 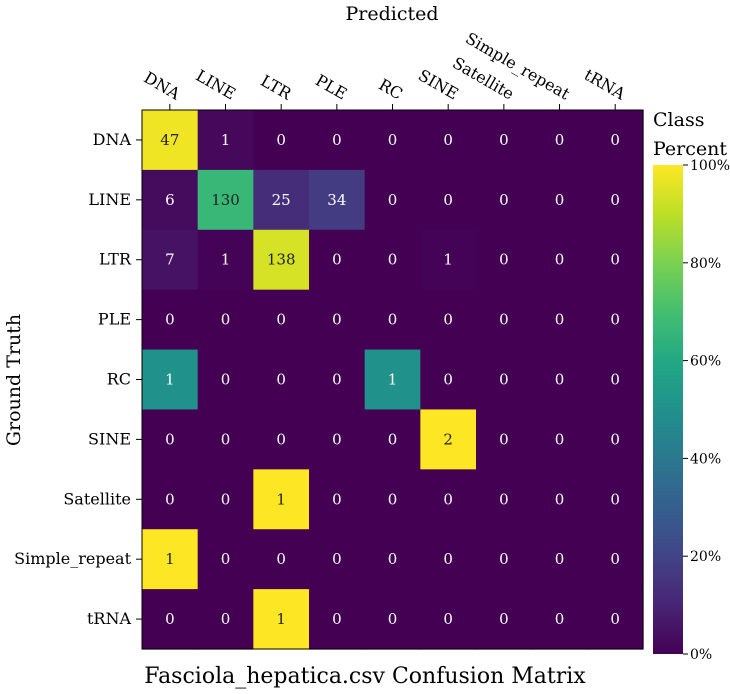 I want to click on x-tick-label: PLE, so click(x=331, y=86).